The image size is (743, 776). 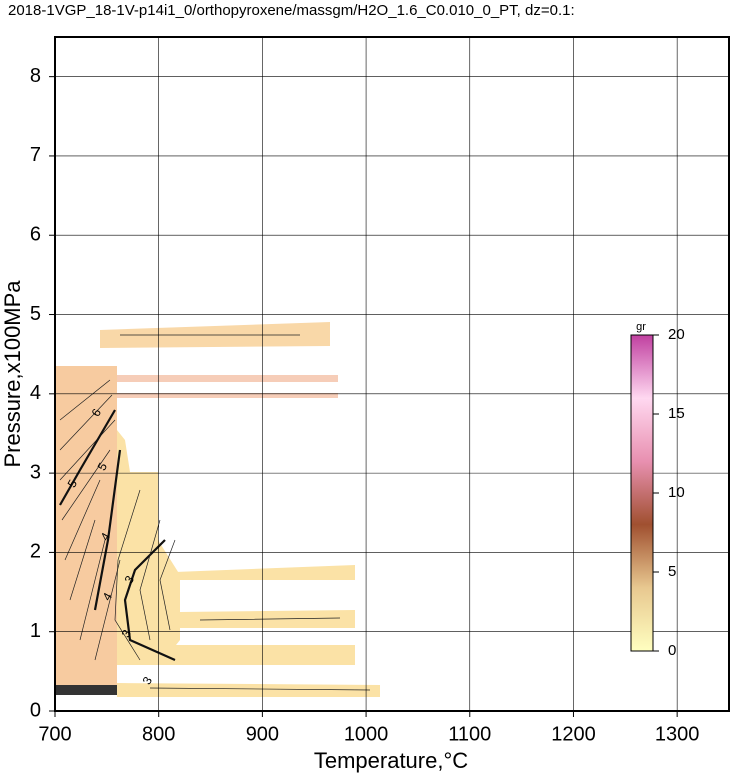 I want to click on x-tick-label: 900, so click(x=262, y=734).